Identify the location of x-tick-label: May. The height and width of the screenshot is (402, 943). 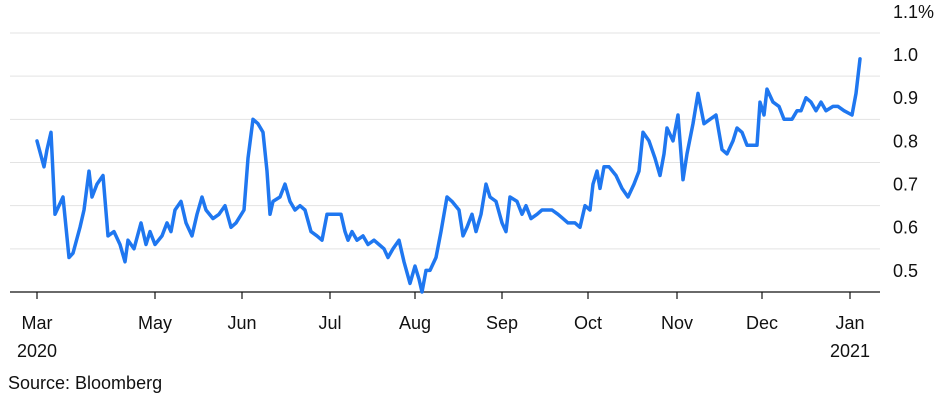
(155, 323).